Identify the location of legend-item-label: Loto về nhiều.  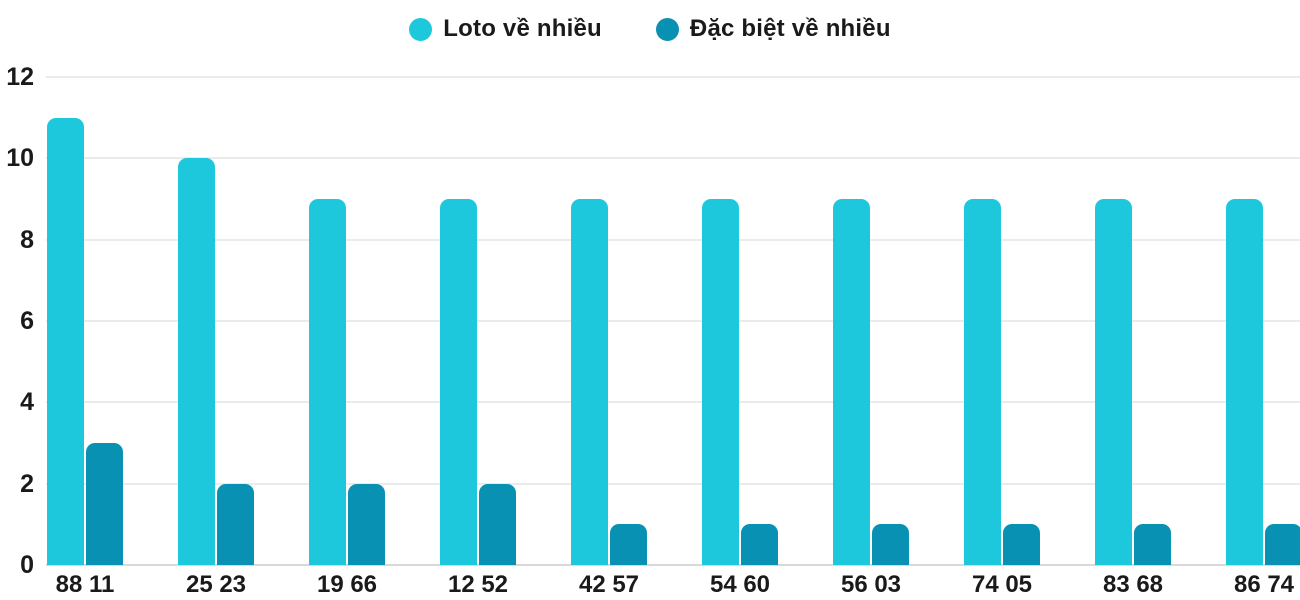
(522, 28).